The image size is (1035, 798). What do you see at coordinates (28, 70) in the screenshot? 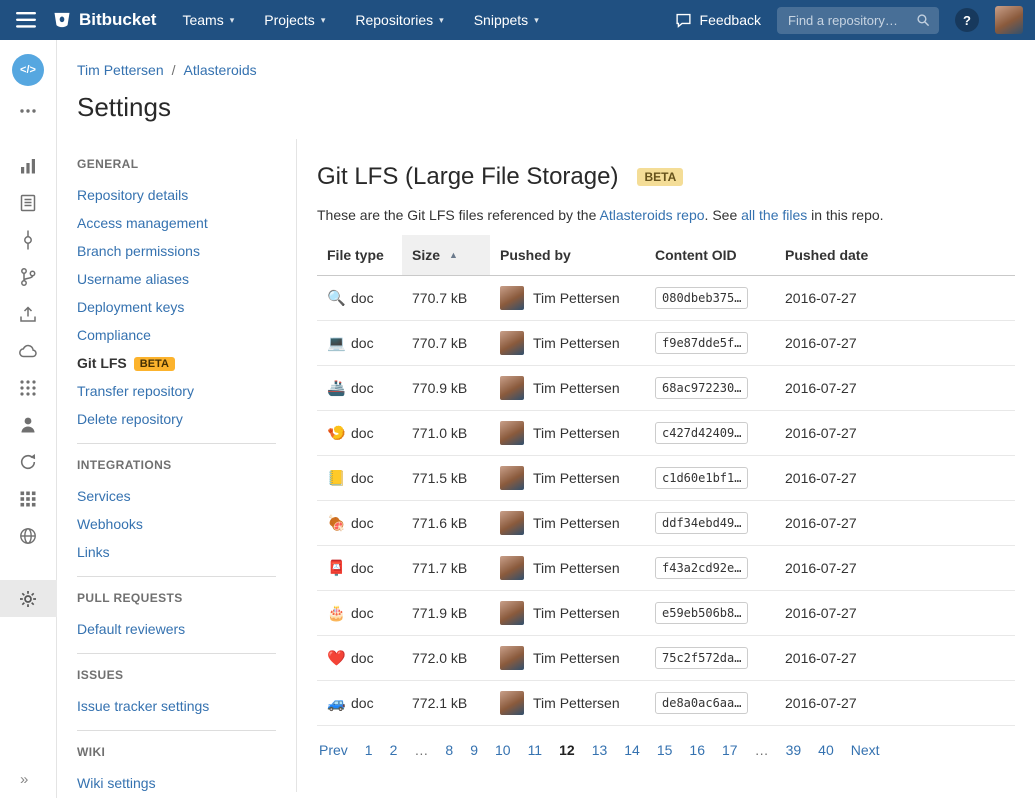
I see `code-avatar: </>` at bounding box center [28, 70].